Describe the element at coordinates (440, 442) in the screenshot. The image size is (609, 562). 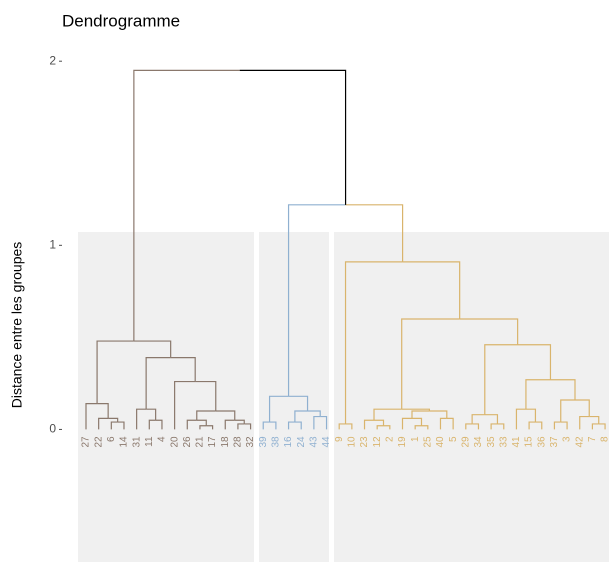
I see `leaf-label: 40` at that location.